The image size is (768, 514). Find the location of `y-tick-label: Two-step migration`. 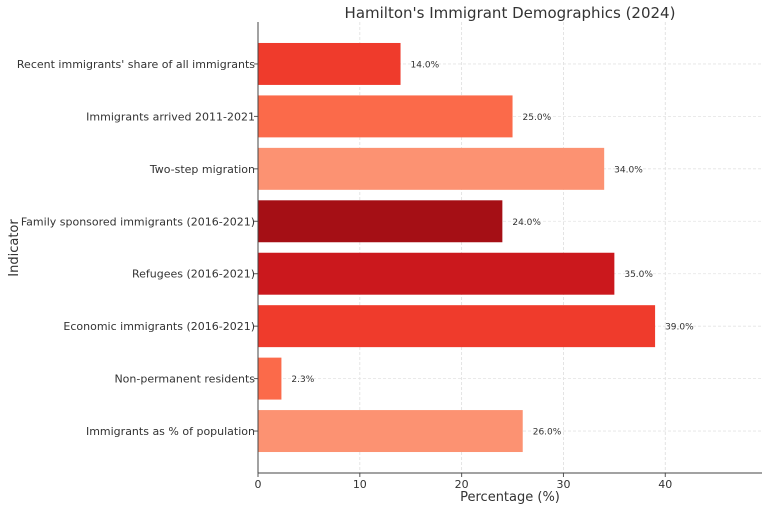

y-tick-label: Two-step migration is located at coordinates (202, 169).